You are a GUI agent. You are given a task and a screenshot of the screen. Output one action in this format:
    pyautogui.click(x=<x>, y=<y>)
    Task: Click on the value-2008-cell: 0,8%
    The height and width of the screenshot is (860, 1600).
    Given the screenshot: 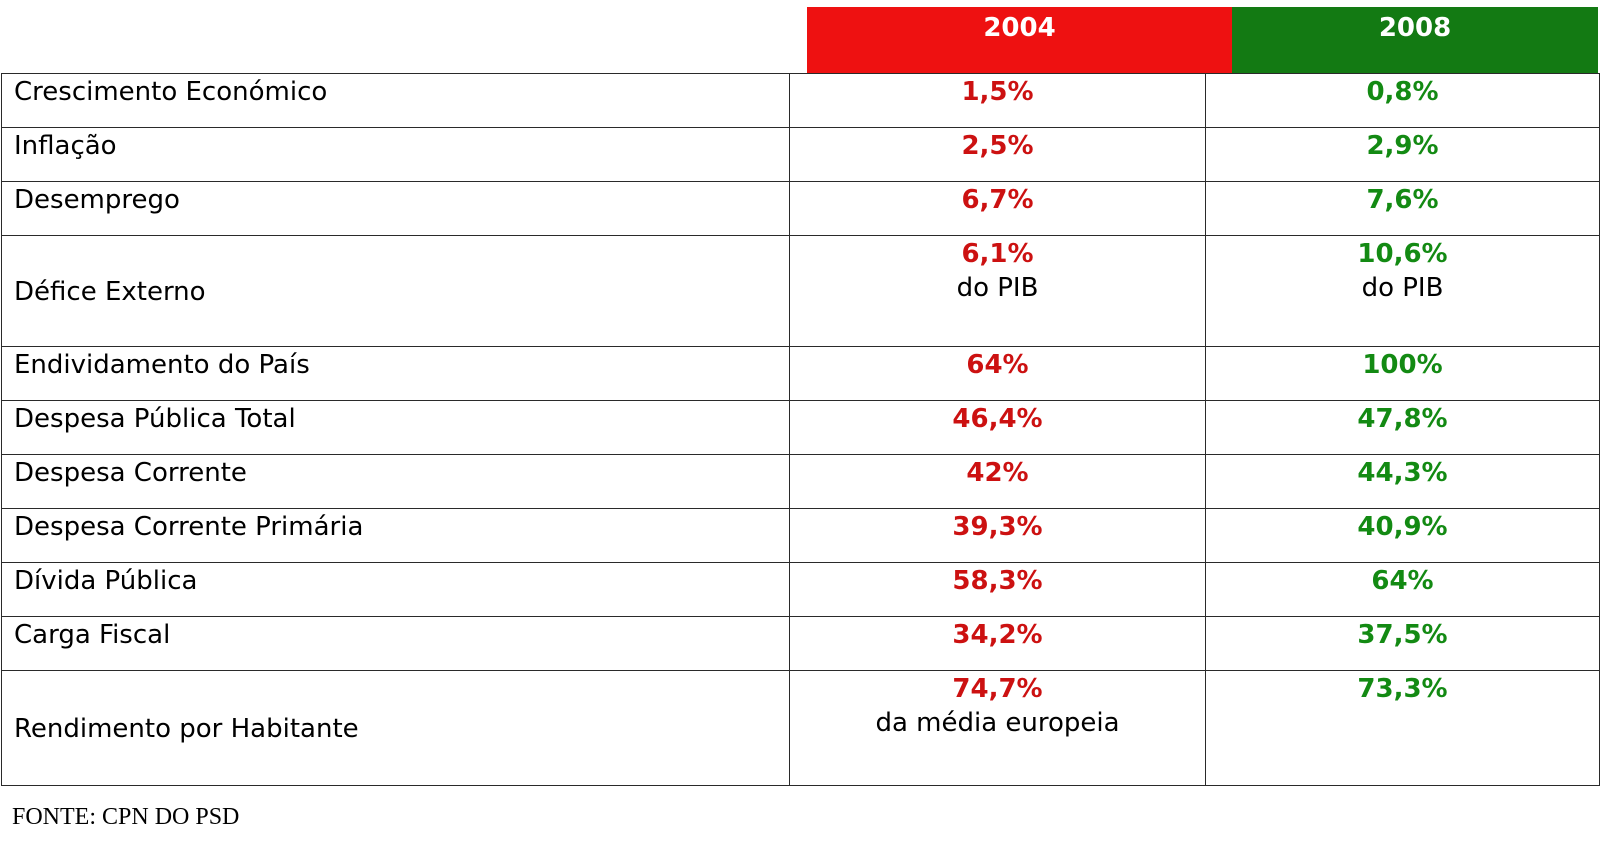 What is the action you would take?
    pyautogui.click(x=1402, y=100)
    